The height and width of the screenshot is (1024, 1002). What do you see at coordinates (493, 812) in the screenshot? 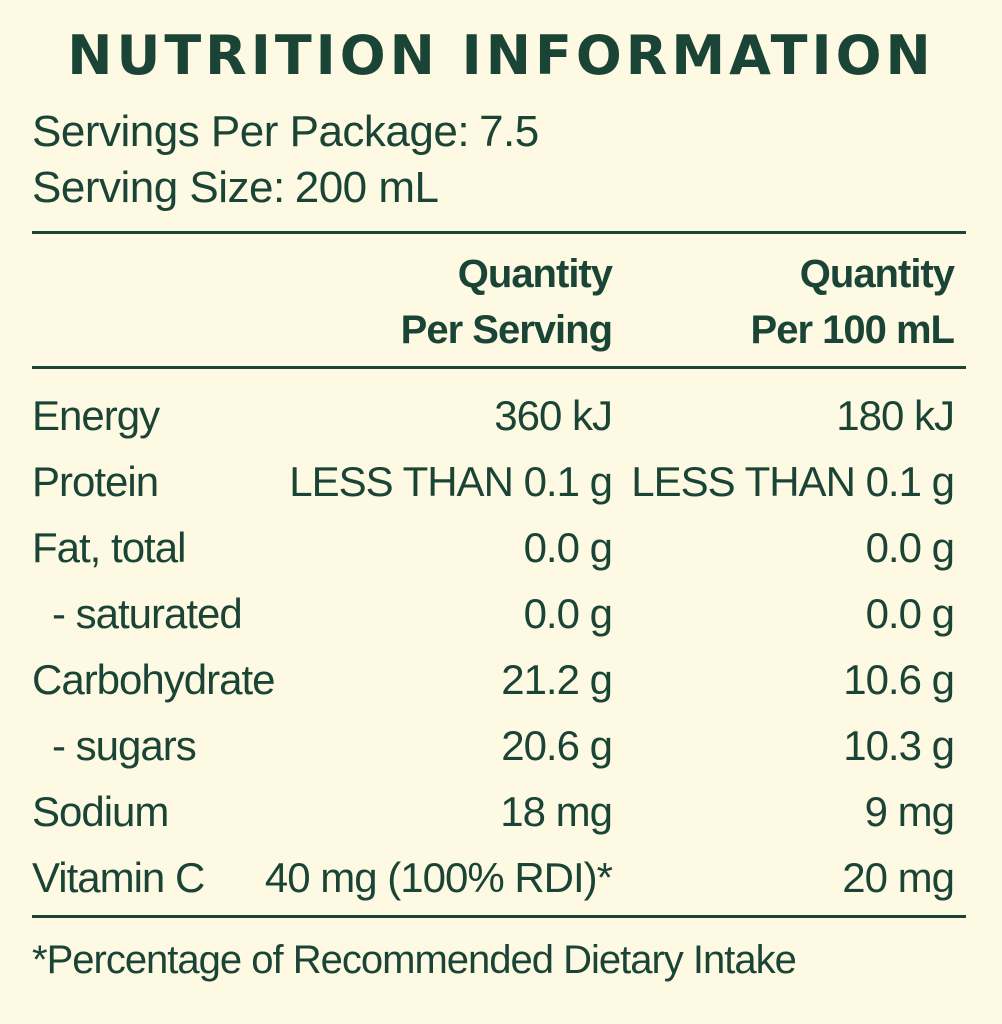
I see `table-row-sodium: Sodium 18 mg 9 mg` at bounding box center [493, 812].